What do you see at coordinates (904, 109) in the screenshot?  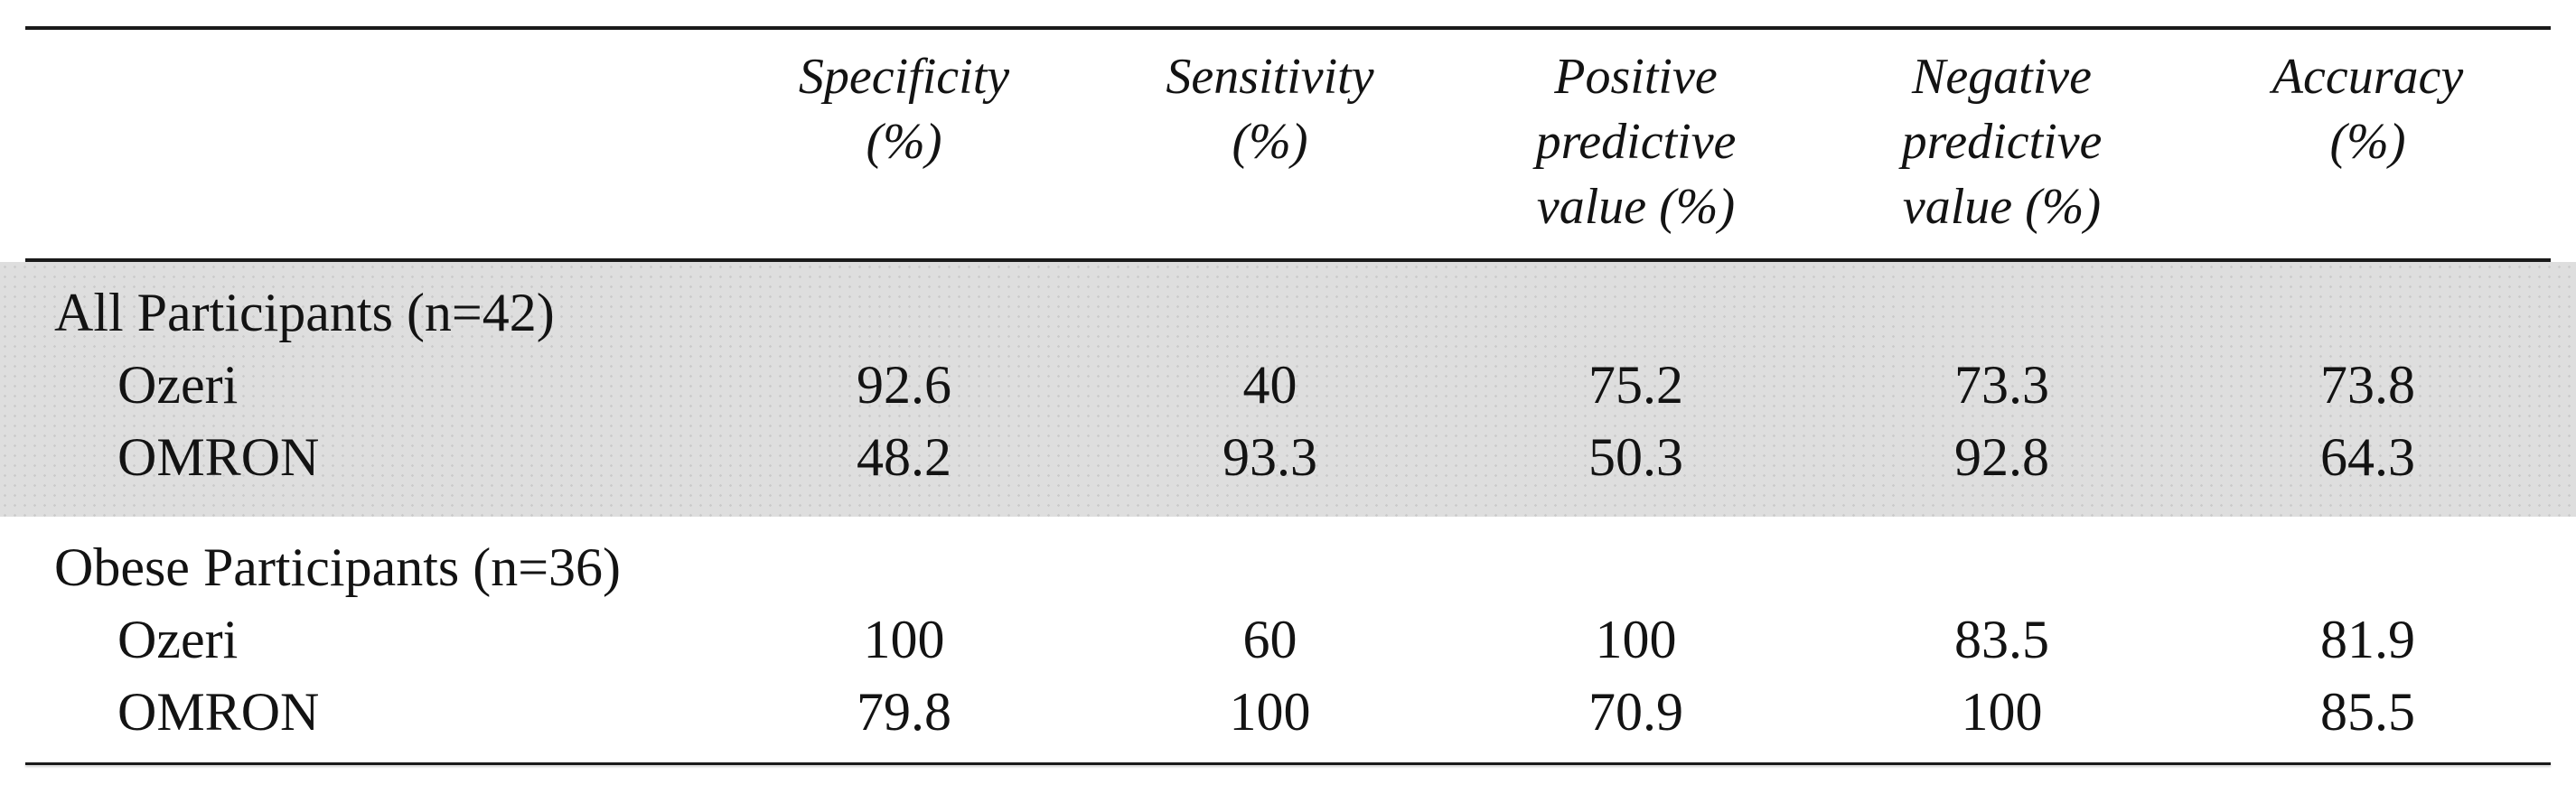 I see `column-header-specificity: Specificity (%)` at bounding box center [904, 109].